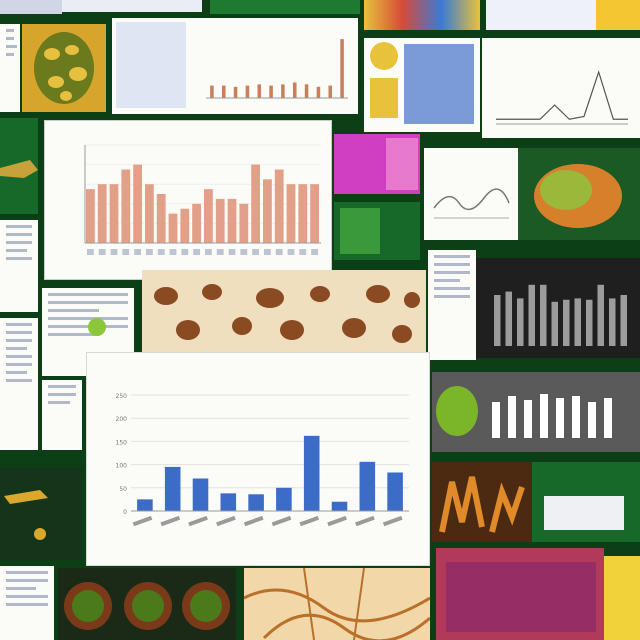 This screenshot has height=640, width=640. What do you see at coordinates (262, 460) in the screenshot?
I see `main-bar-chart: 0 50 100 150 200 250` at bounding box center [262, 460].